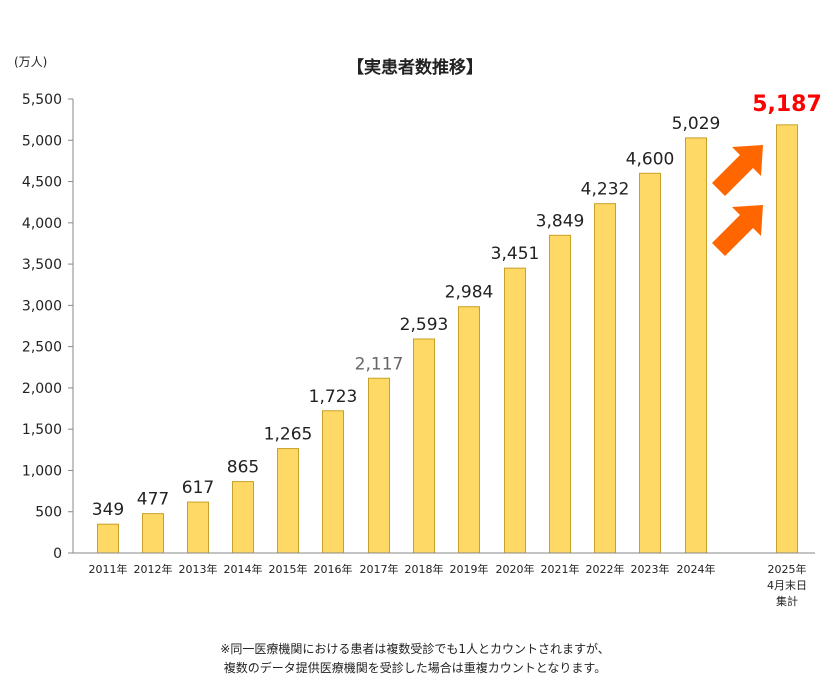 The image size is (830, 695). I want to click on x-tick-label: 2023年, so click(650, 569).